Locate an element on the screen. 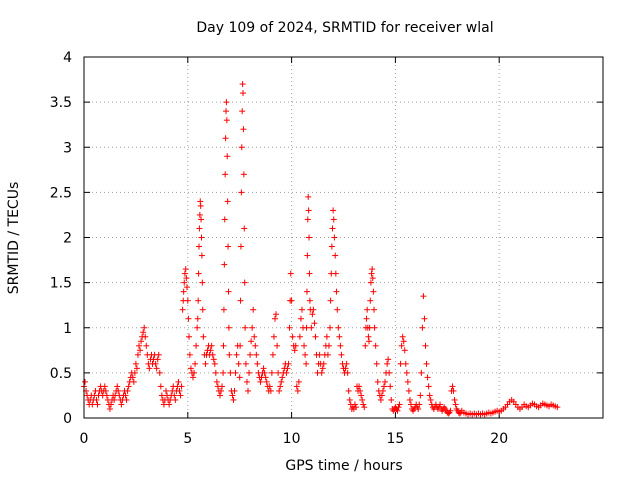 The height and width of the screenshot is (480, 640). y-axis-label: SRMTID / TECUs is located at coordinates (14, 238).